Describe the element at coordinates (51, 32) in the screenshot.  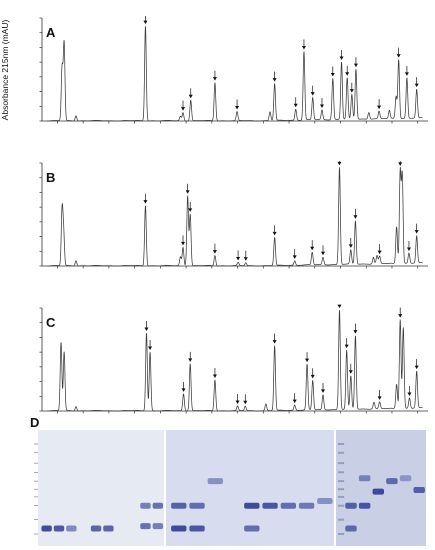
I see `panel-letter-a: A` at that location.